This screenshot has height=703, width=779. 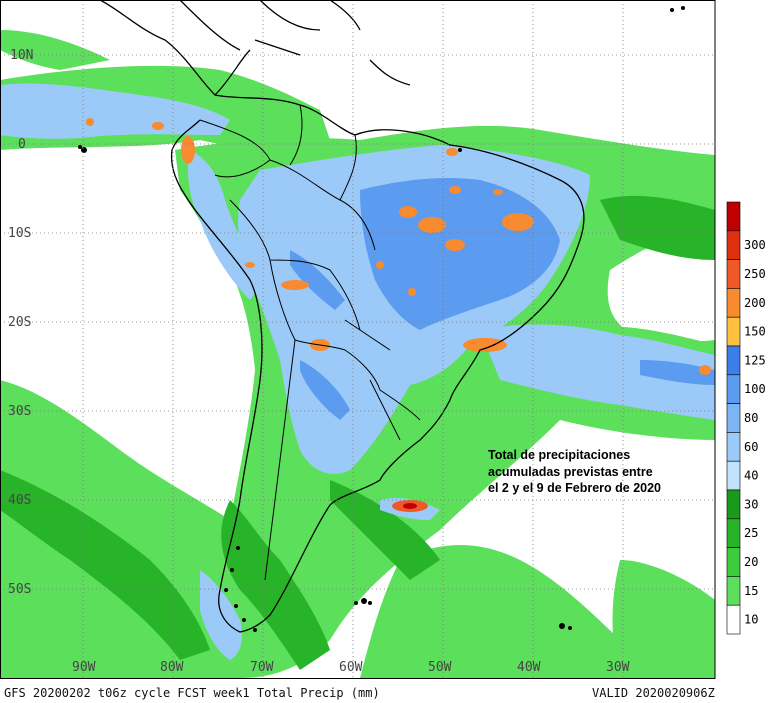 What do you see at coordinates (570, 471) in the screenshot?
I see `annotation-line: acumuladas previstas entre` at bounding box center [570, 471].